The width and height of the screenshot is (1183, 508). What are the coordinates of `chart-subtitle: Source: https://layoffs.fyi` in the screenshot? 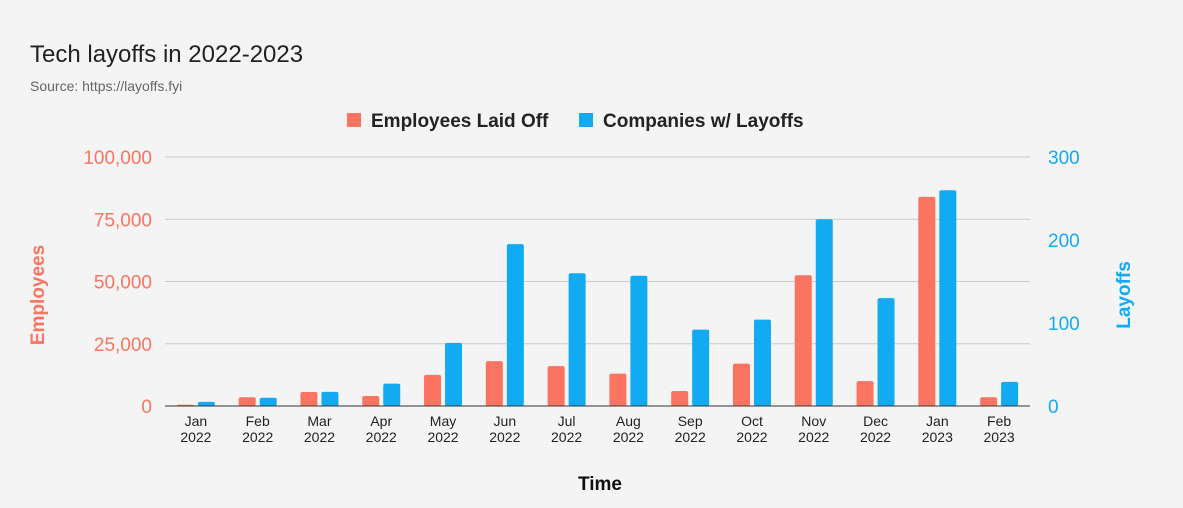 It's located at (106, 86).